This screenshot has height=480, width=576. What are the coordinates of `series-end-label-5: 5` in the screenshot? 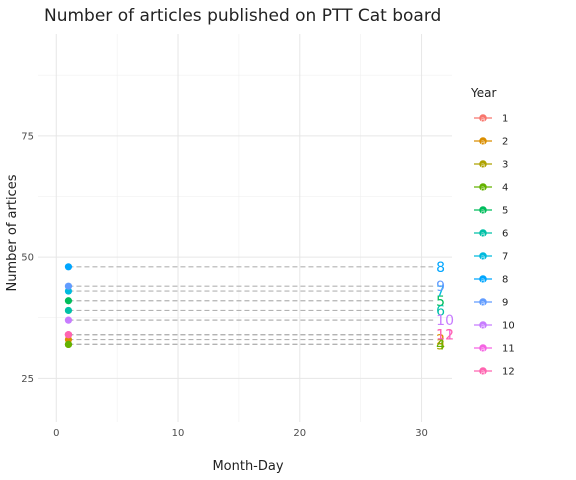 It's located at (440, 302).